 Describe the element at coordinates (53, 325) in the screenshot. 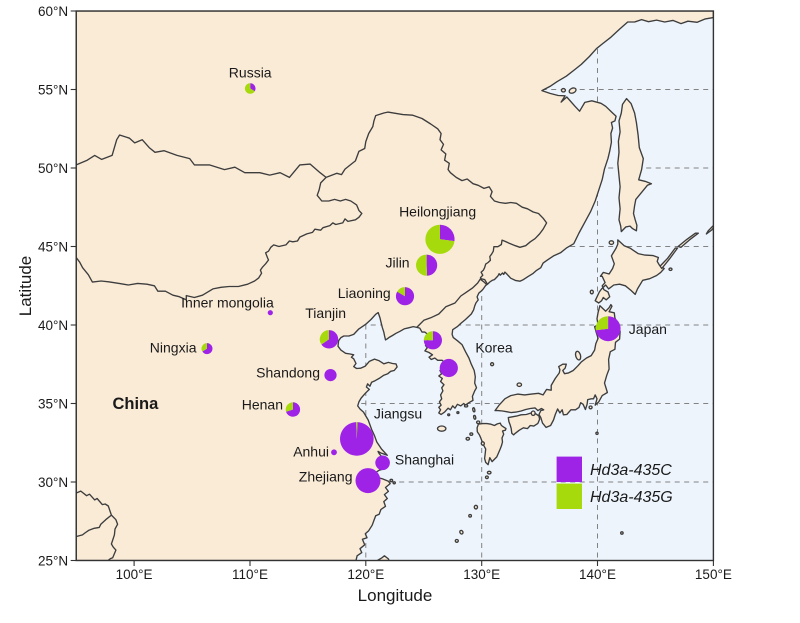

I see `svg-text: 40°N` at that location.